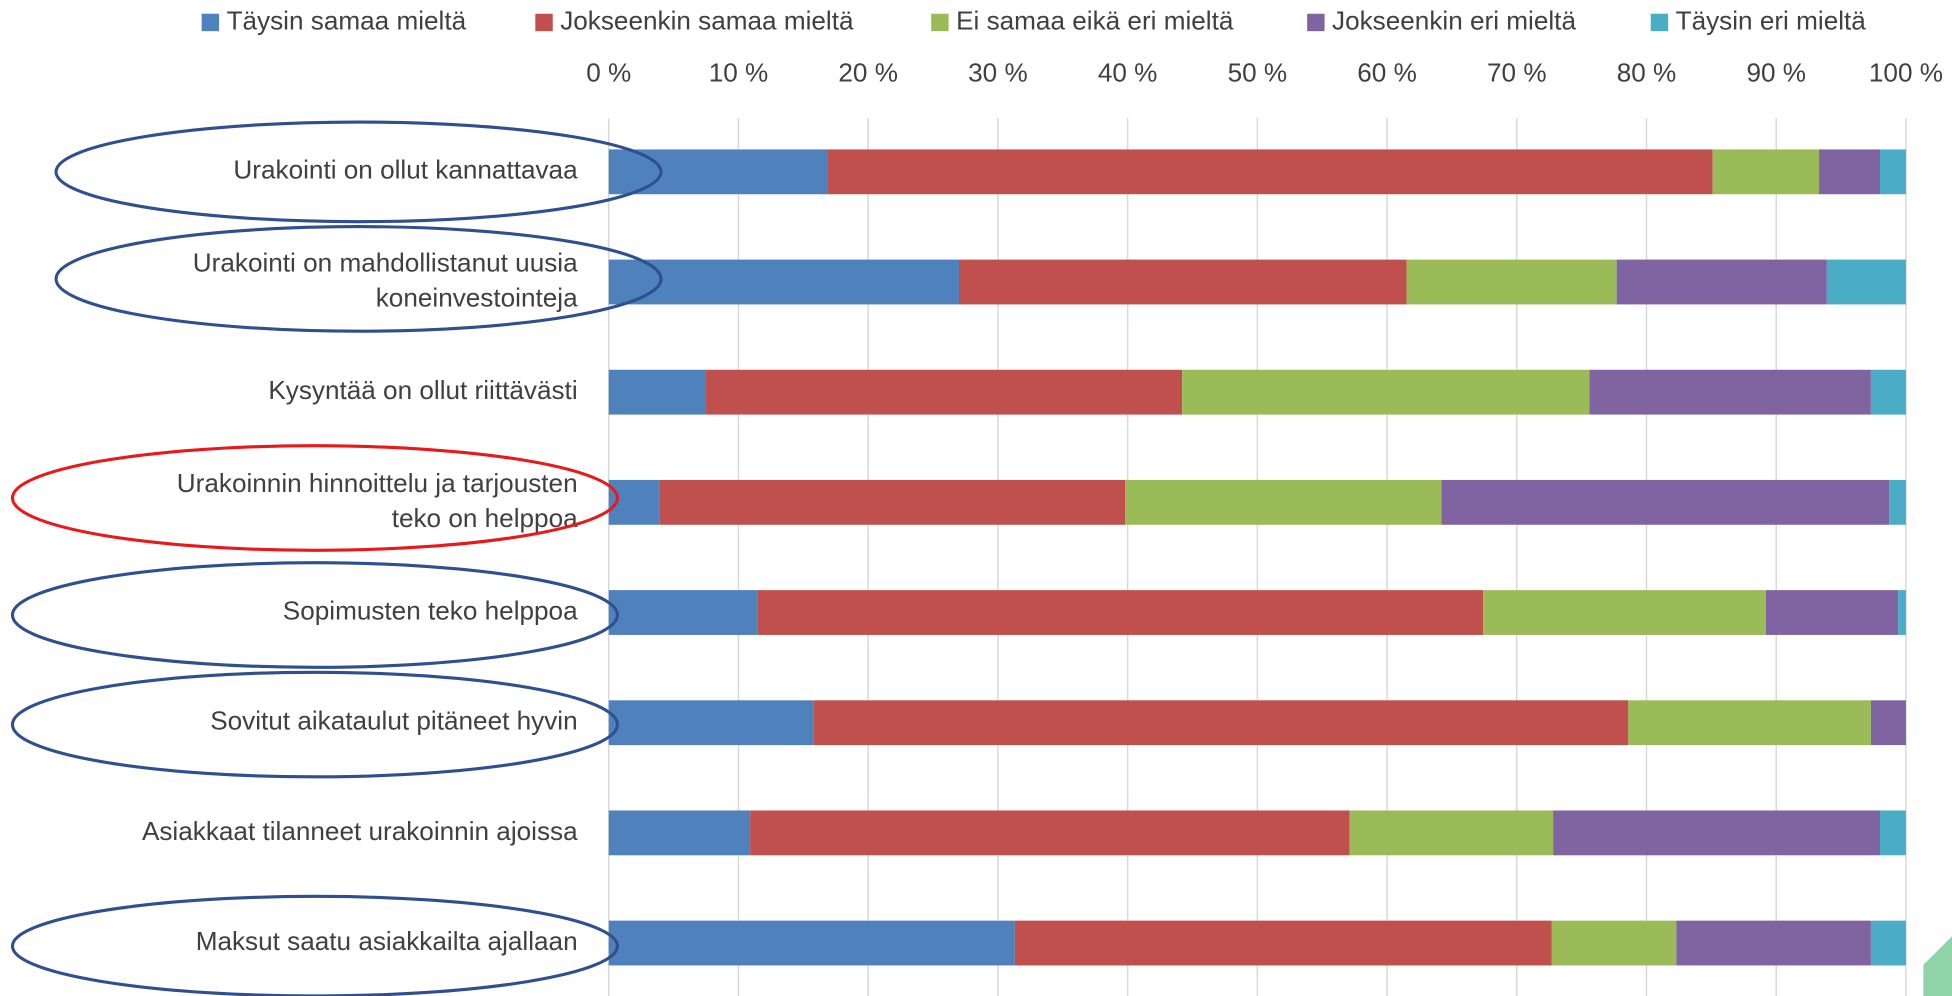  What do you see at coordinates (1937, 966) in the screenshot?
I see `corner-decoration` at bounding box center [1937, 966].